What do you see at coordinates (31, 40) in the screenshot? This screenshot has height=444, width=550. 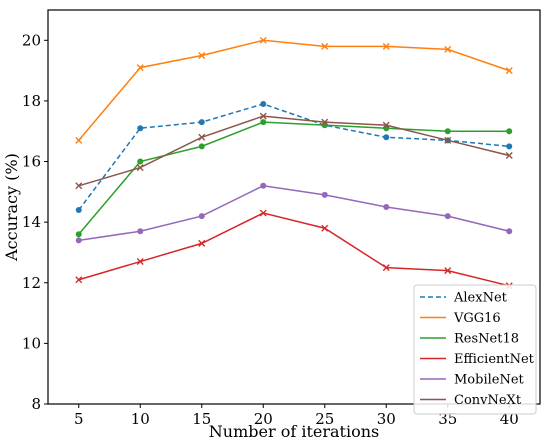 I see `y-tick-label: 20` at bounding box center [31, 40].